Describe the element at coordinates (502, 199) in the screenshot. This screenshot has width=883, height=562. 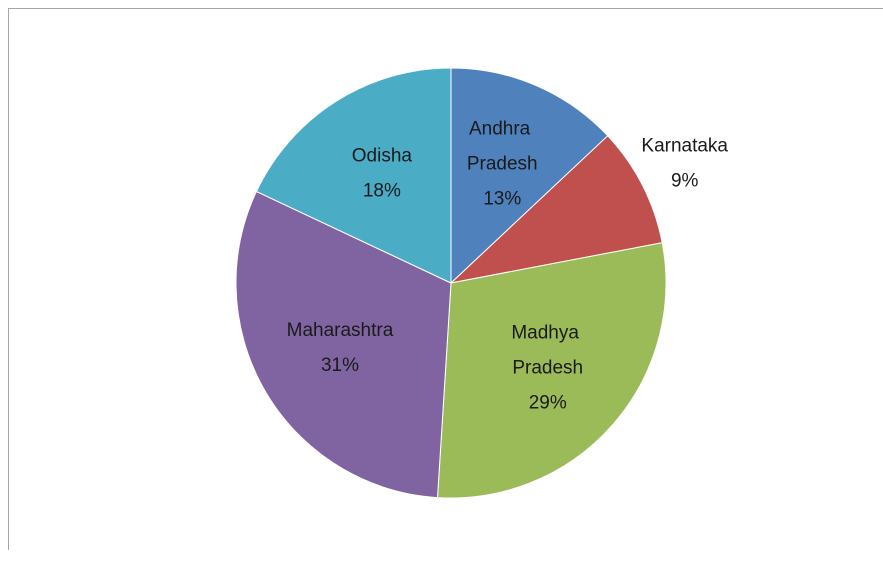
I see `value-label: 13%` at that location.